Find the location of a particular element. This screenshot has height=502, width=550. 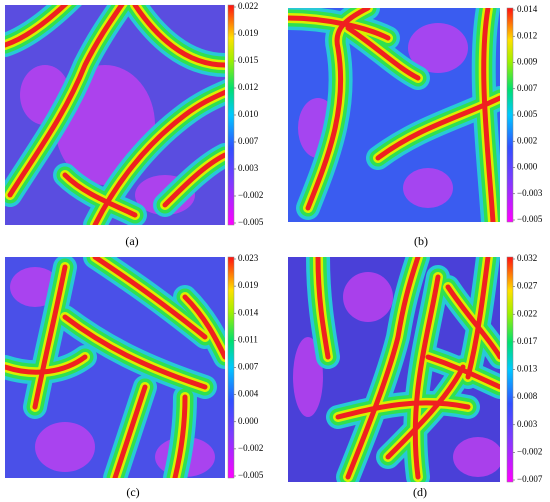

colorbar-tick-label: 0.023 is located at coordinates (248, 258).